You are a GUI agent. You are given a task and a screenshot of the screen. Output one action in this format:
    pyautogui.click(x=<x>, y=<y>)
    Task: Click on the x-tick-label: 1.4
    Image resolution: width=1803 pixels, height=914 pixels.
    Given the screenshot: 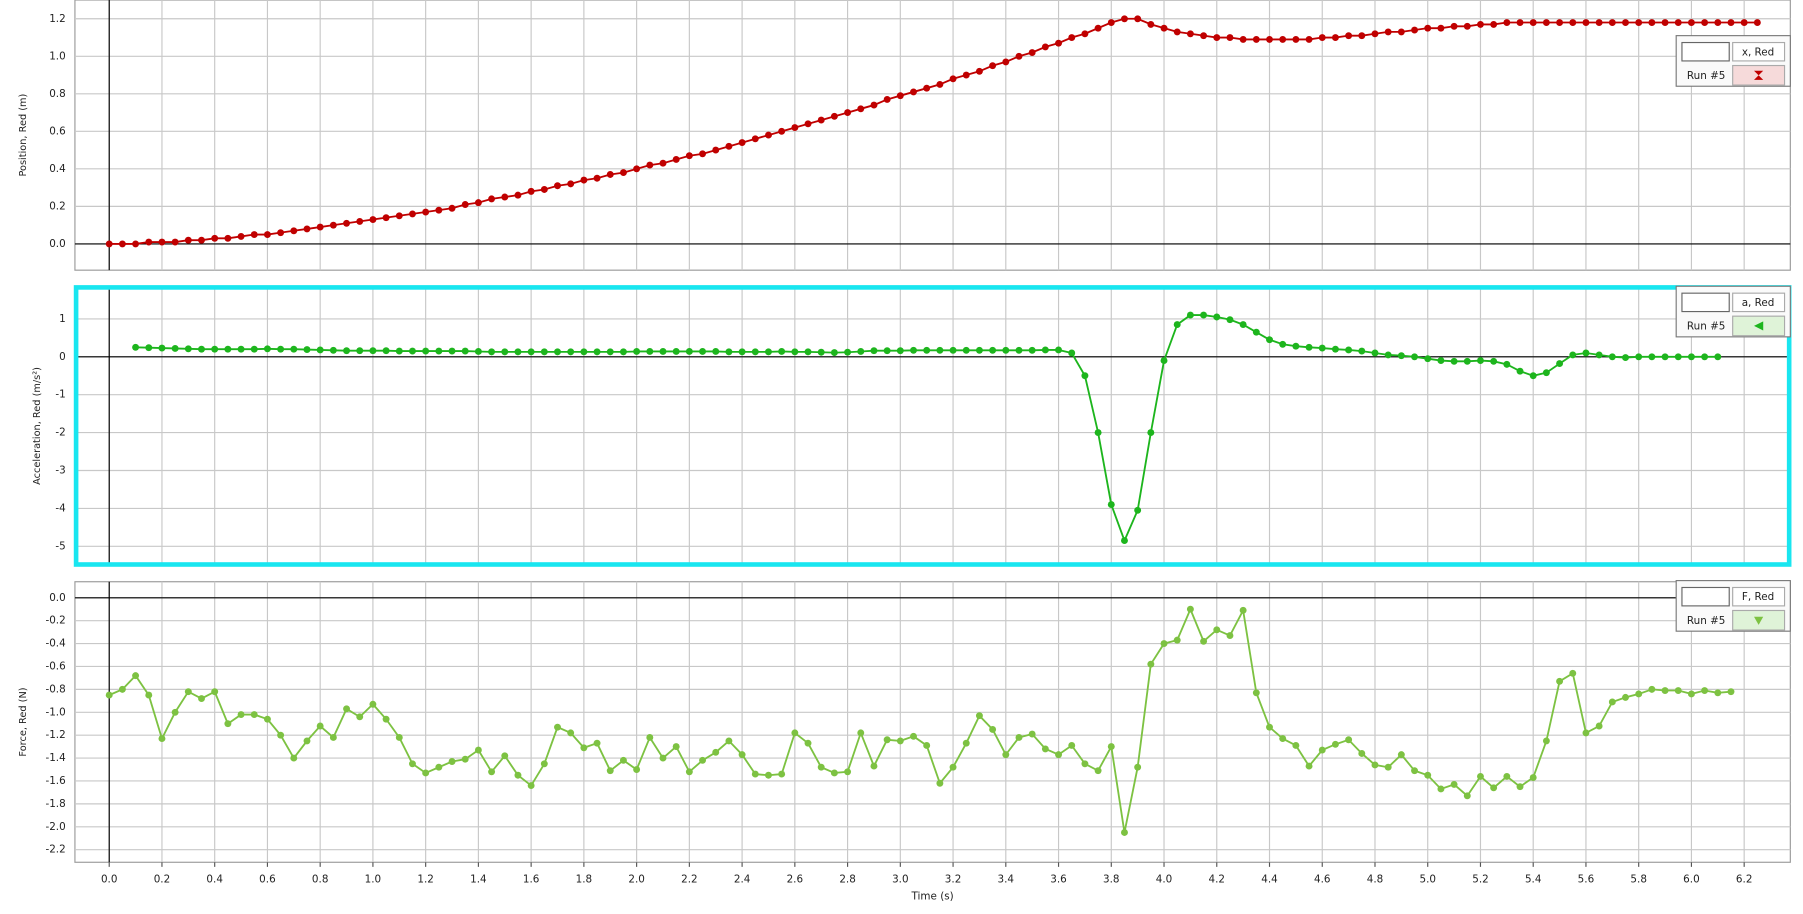 What is the action you would take?
    pyautogui.click(x=478, y=880)
    